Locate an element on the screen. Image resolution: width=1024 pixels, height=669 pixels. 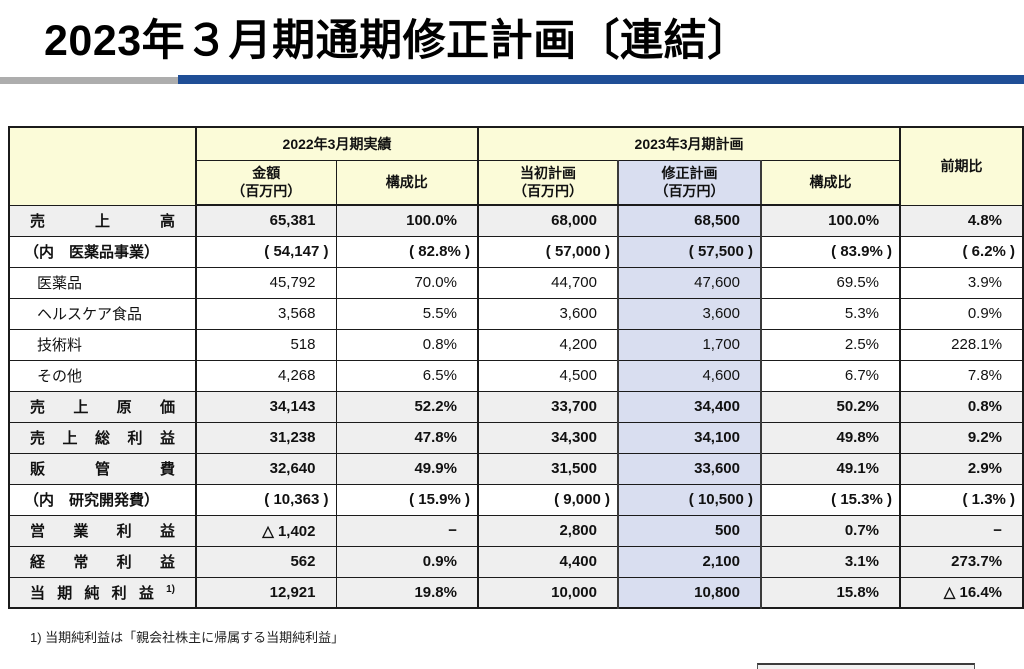
table-cell: 2,800 is located at coordinates (548, 530).